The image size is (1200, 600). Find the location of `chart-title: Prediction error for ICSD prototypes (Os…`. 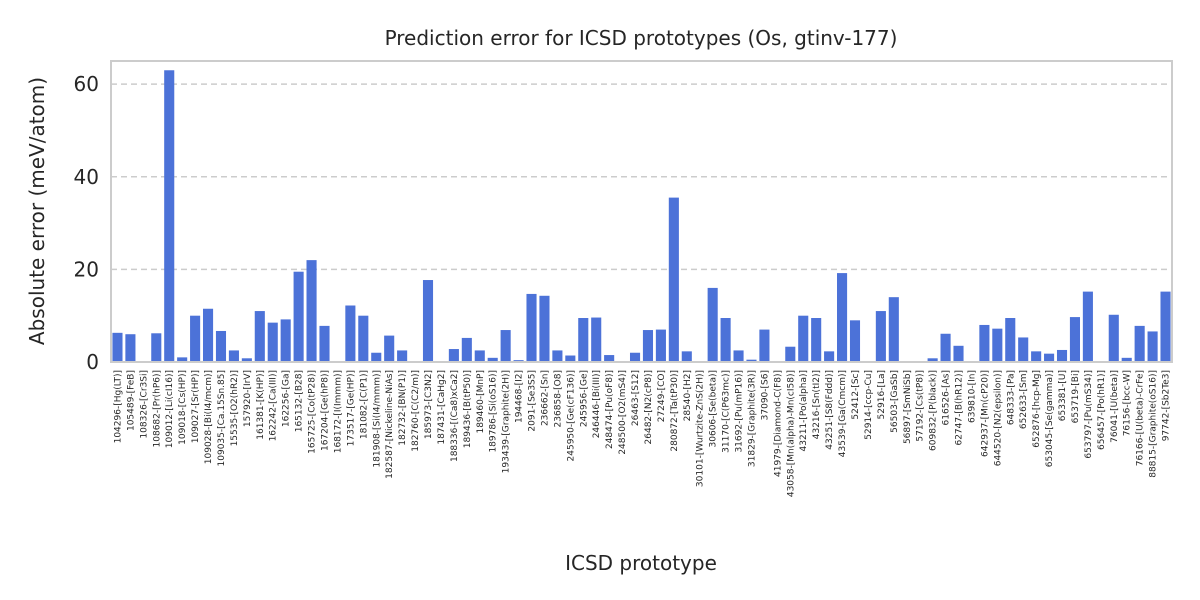

chart-title: Prediction error for ICSD prototypes (Os… is located at coordinates (641, 38).